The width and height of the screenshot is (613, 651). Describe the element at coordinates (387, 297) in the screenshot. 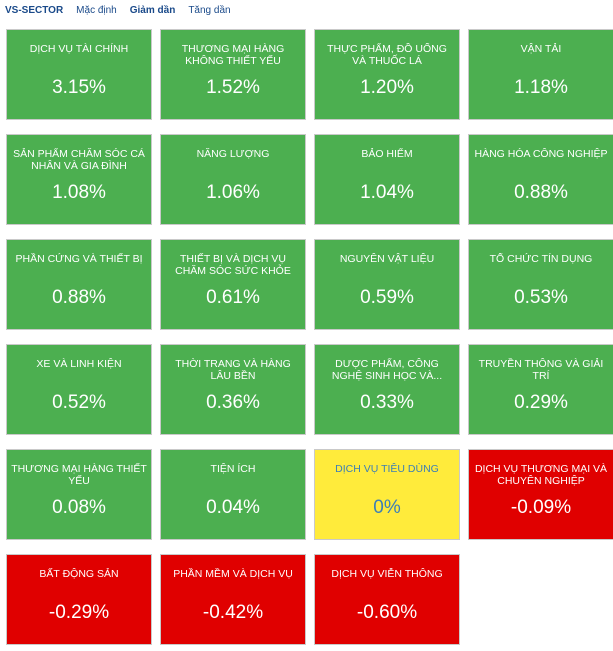

I see `sector-change: 0.59%` at that location.